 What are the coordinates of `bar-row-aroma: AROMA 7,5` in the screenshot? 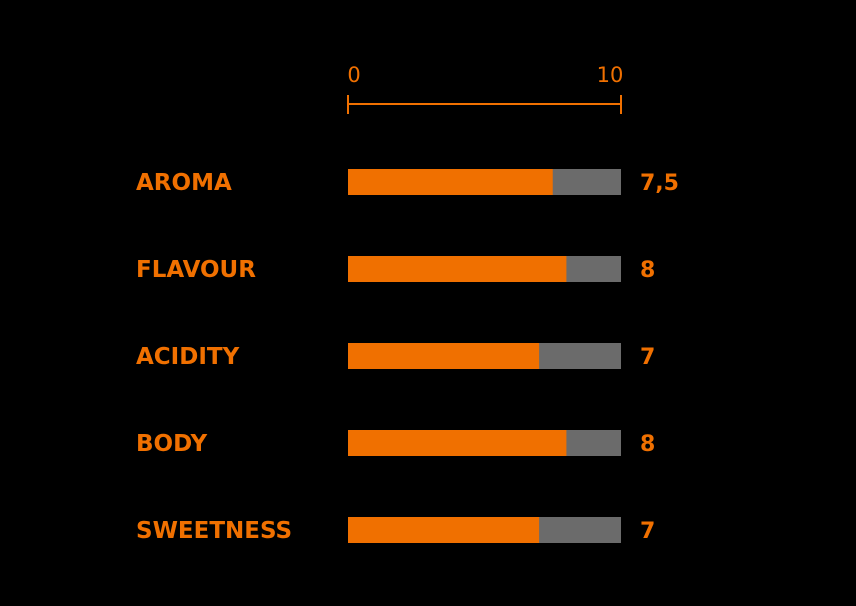 It's located at (407, 182).